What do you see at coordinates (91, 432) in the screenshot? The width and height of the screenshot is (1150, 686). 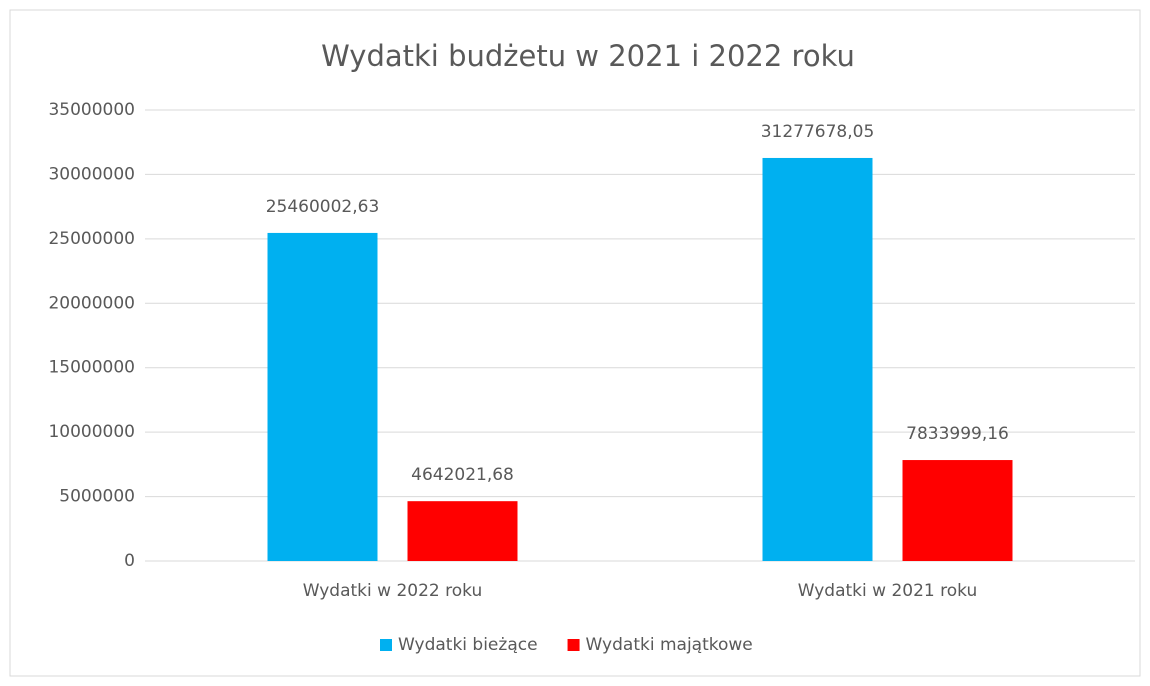 I see `y-tick-label: 10000000` at bounding box center [91, 432].